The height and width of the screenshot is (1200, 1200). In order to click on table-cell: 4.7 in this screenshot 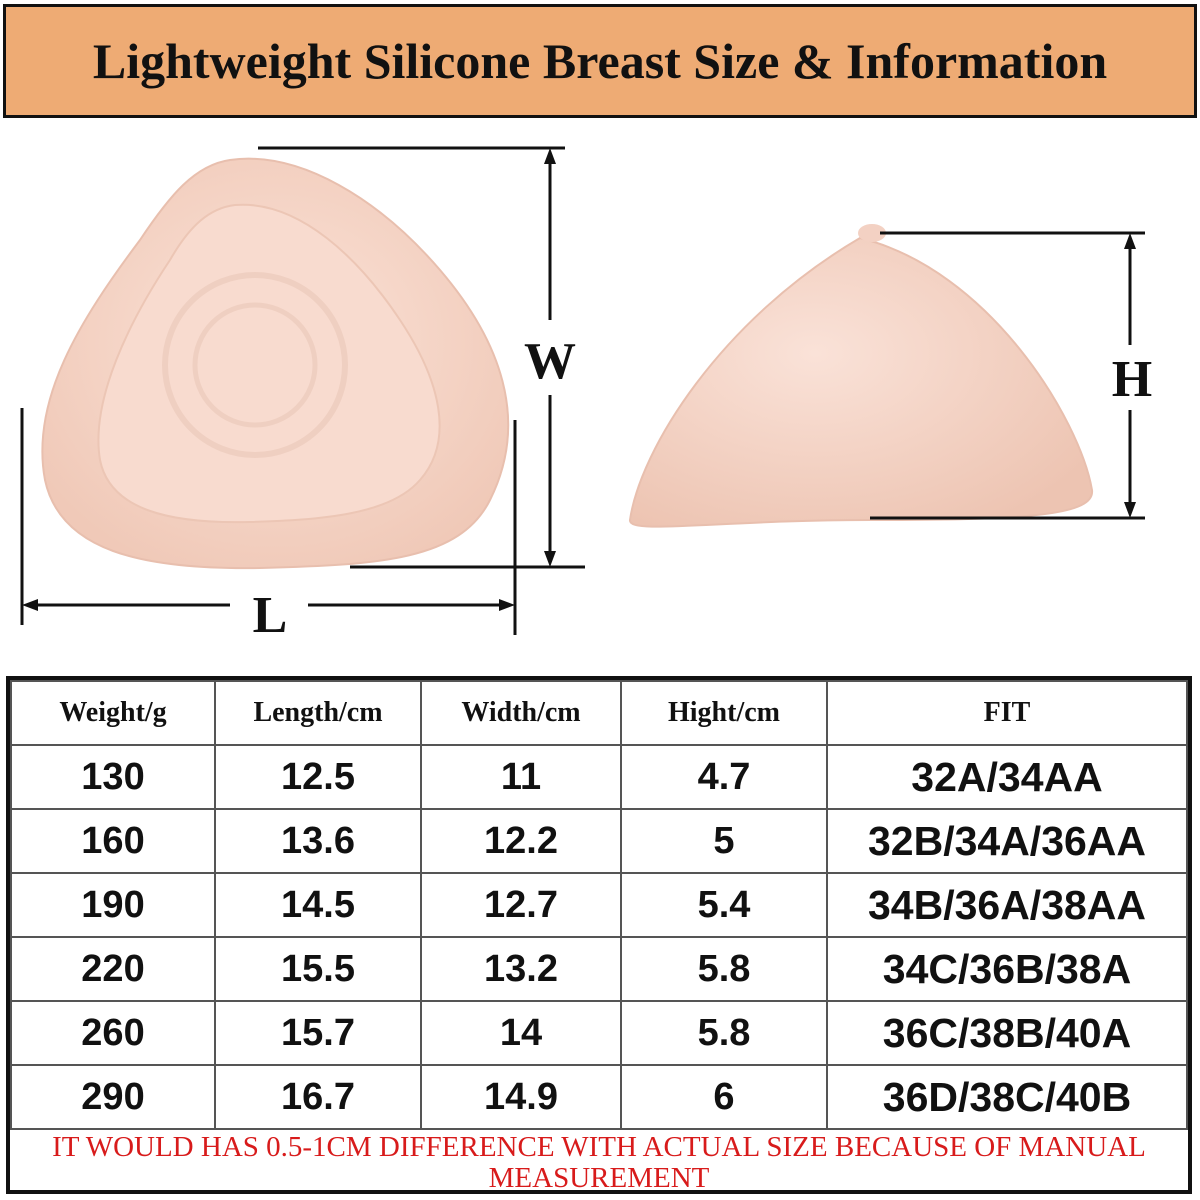, I will do `click(724, 777)`.